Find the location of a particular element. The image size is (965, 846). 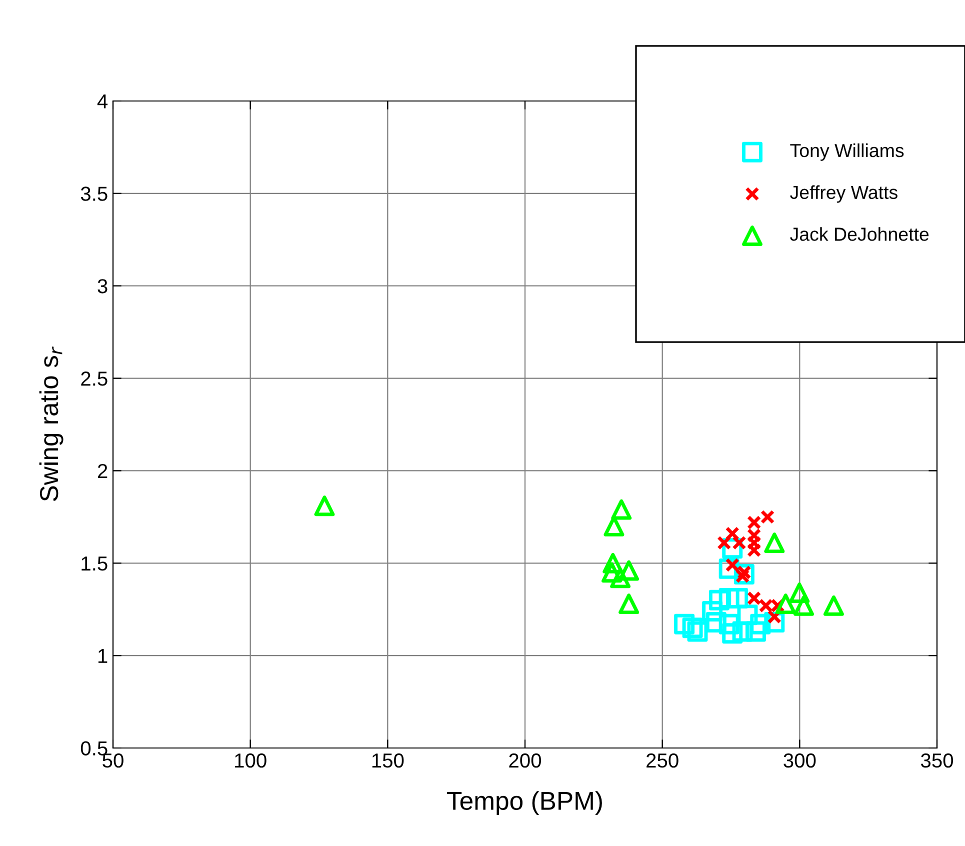

x-tick-label: 200 is located at coordinates (525, 760).